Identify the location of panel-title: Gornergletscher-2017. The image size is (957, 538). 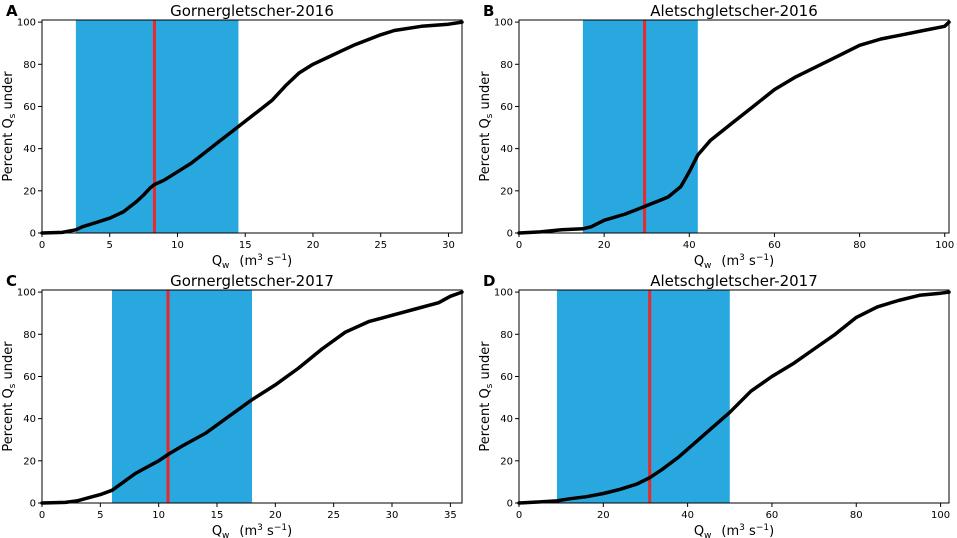
(252, 281).